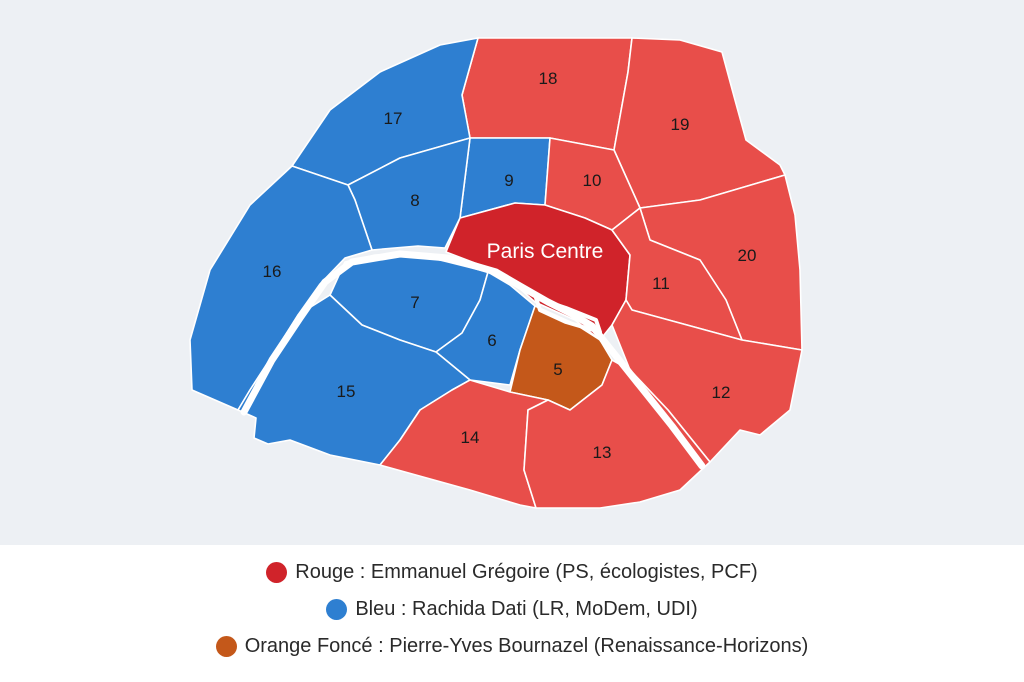 This screenshot has width=1024, height=682. Describe the element at coordinates (393, 118) in the screenshot. I see `label-17: 17` at that location.